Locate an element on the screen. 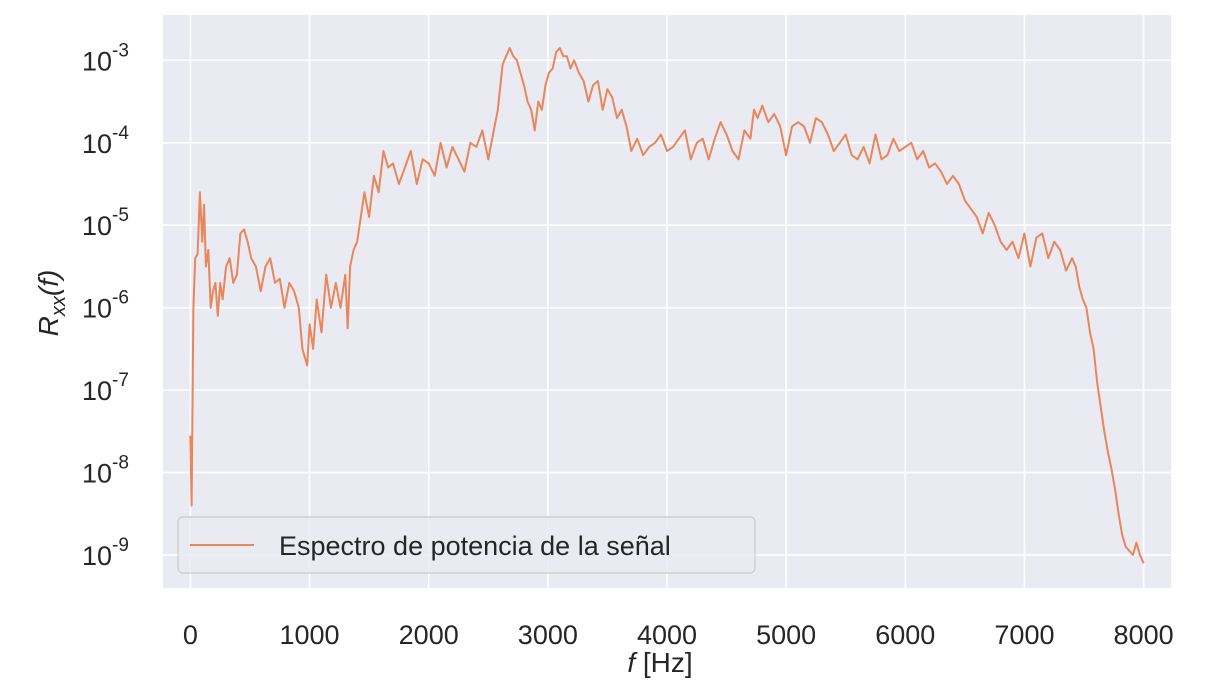 Image resolution: width=1225 pixels, height=680 pixels. x-tick-label: 1000 is located at coordinates (310, 635).